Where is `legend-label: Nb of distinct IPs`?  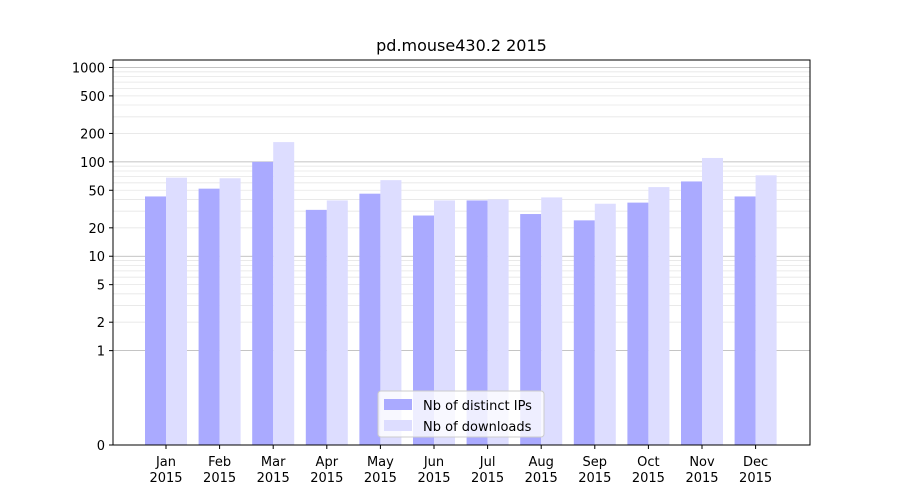
legend-label: Nb of distinct IPs is located at coordinates (477, 406).